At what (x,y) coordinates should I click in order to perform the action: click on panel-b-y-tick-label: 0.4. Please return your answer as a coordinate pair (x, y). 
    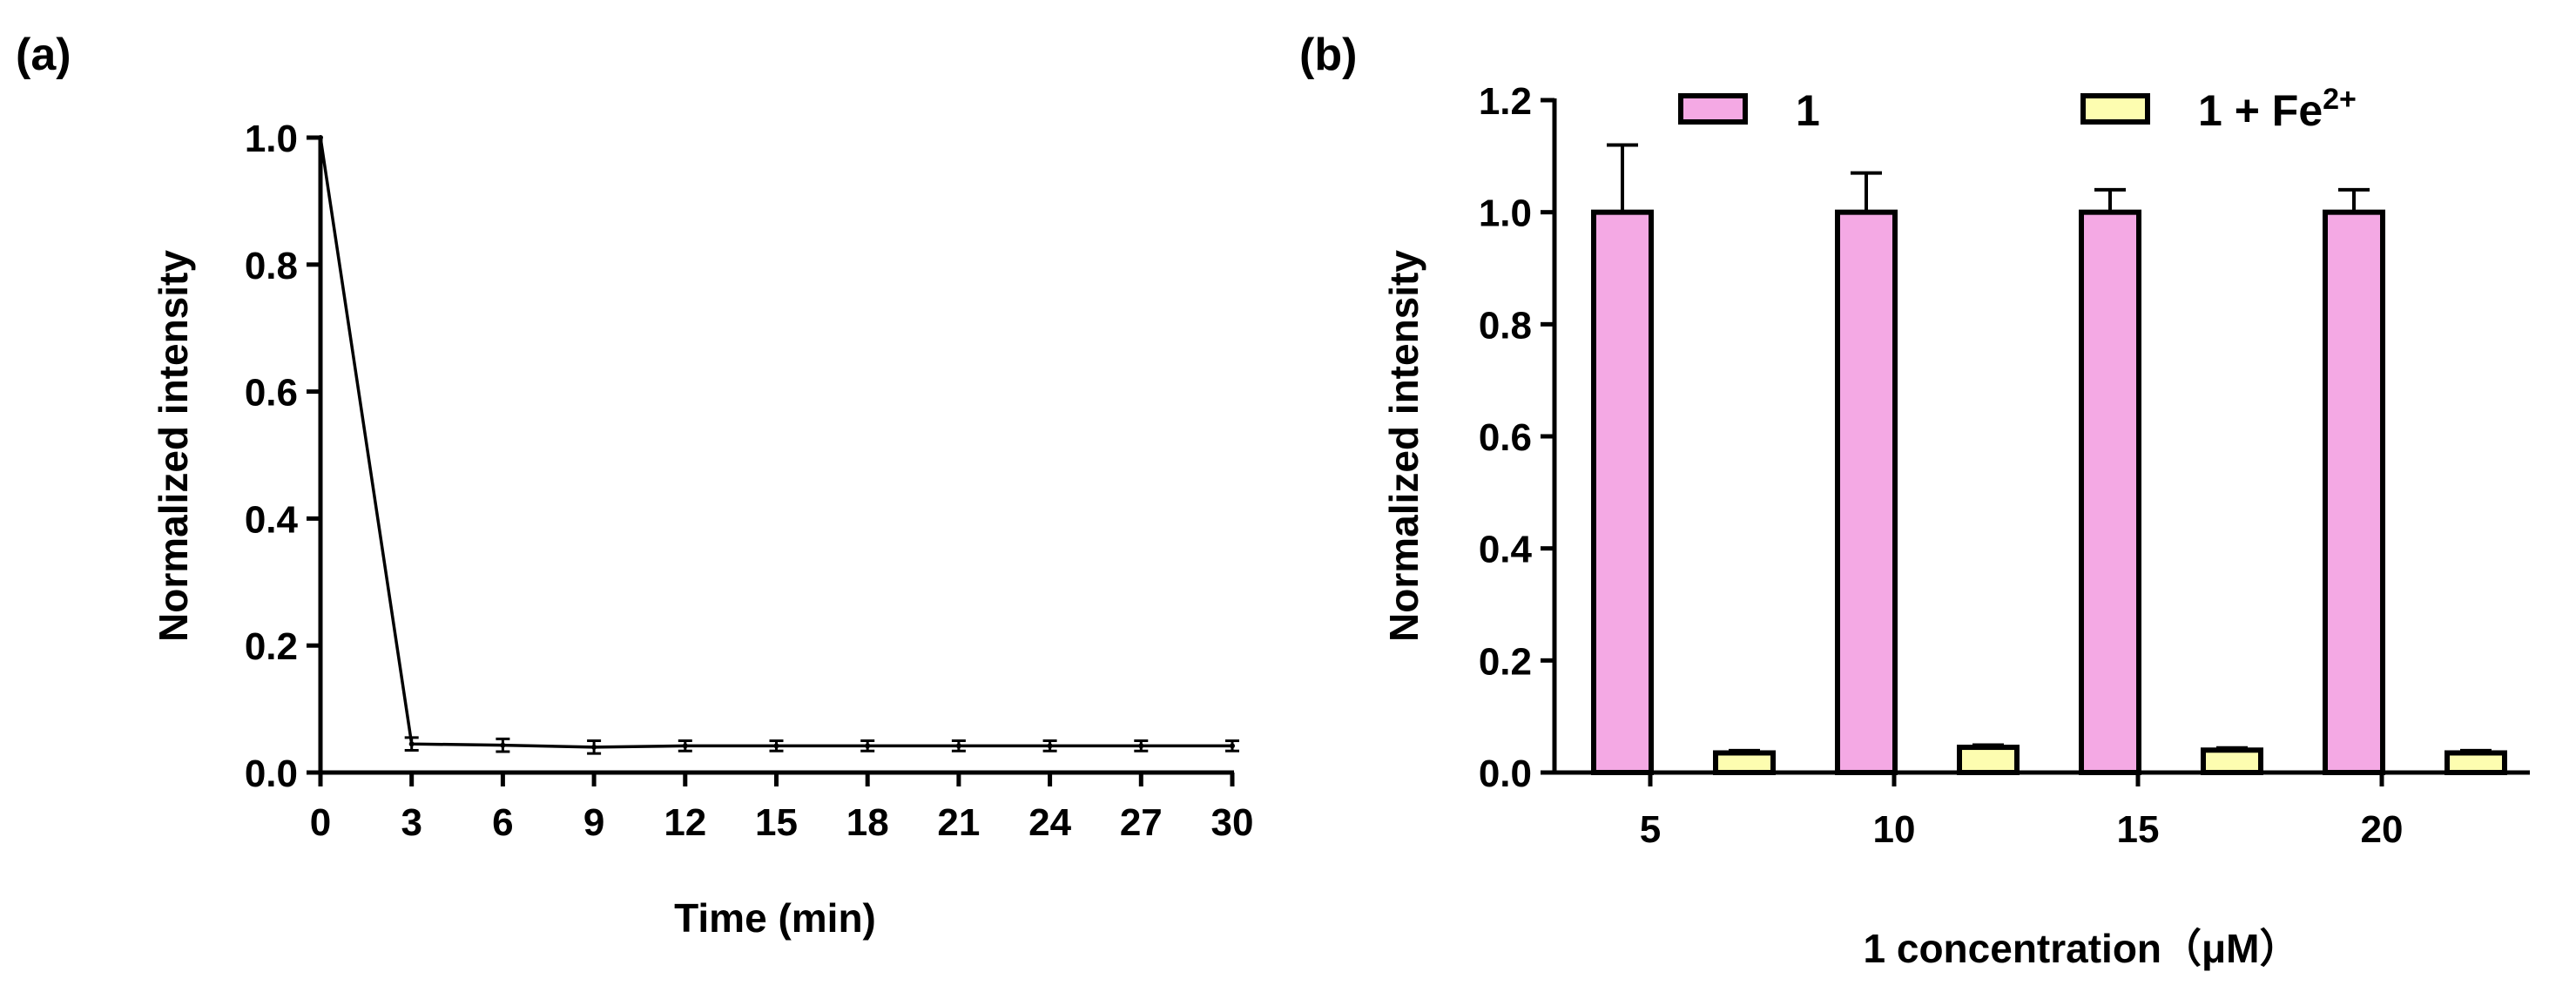
    Looking at the image, I should click on (1506, 550).